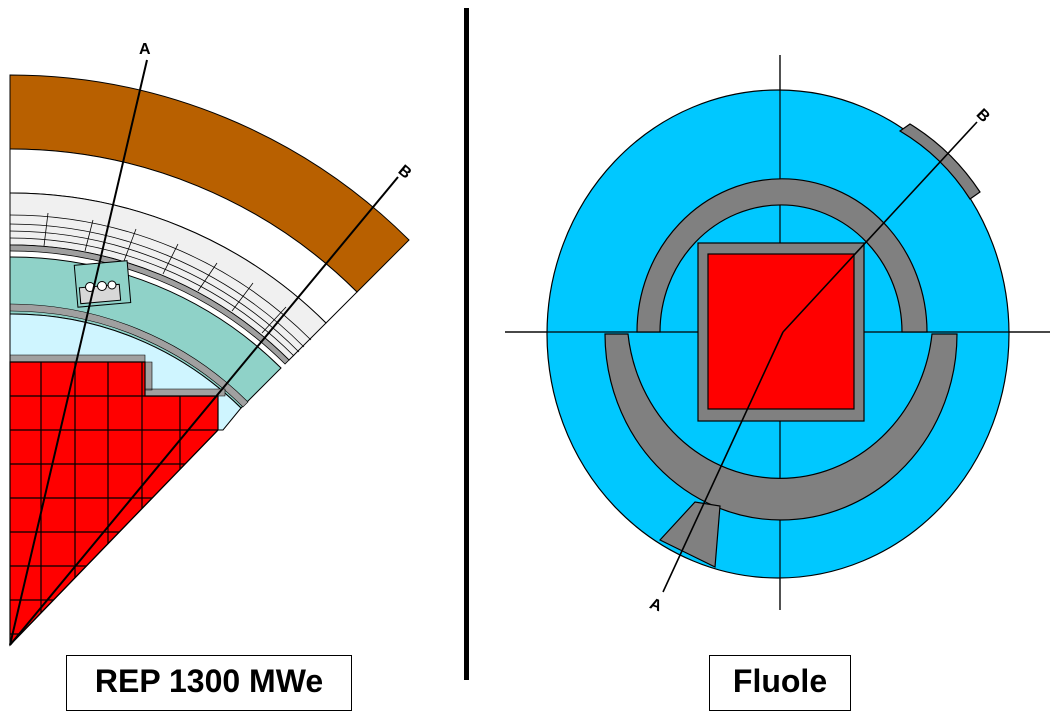  What do you see at coordinates (165, 273) in the screenshot?
I see `reflector-dividers` at bounding box center [165, 273].